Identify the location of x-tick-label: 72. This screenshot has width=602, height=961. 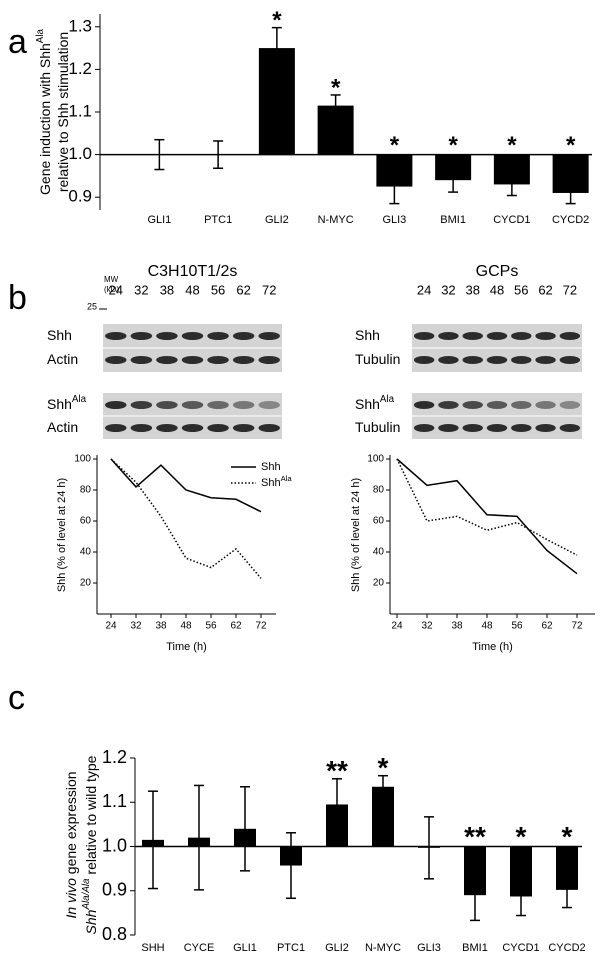
(261, 626).